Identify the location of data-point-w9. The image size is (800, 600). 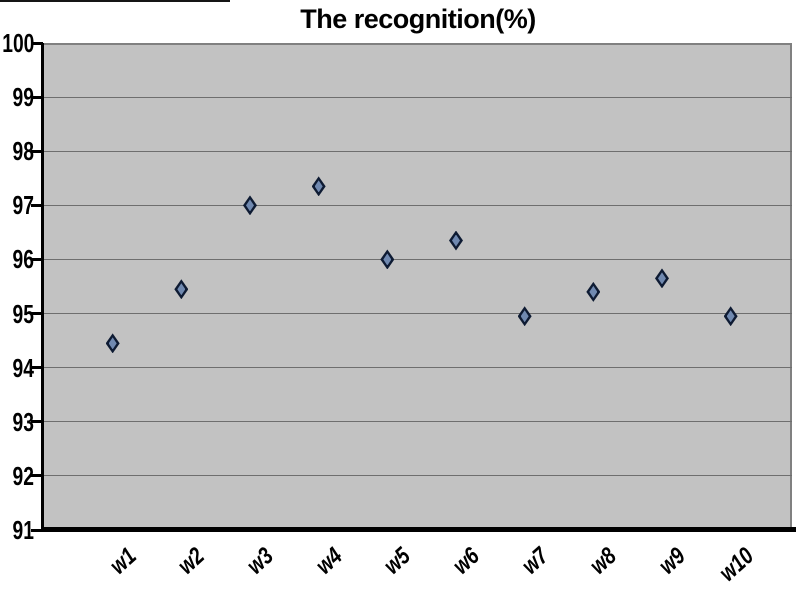
(661, 278).